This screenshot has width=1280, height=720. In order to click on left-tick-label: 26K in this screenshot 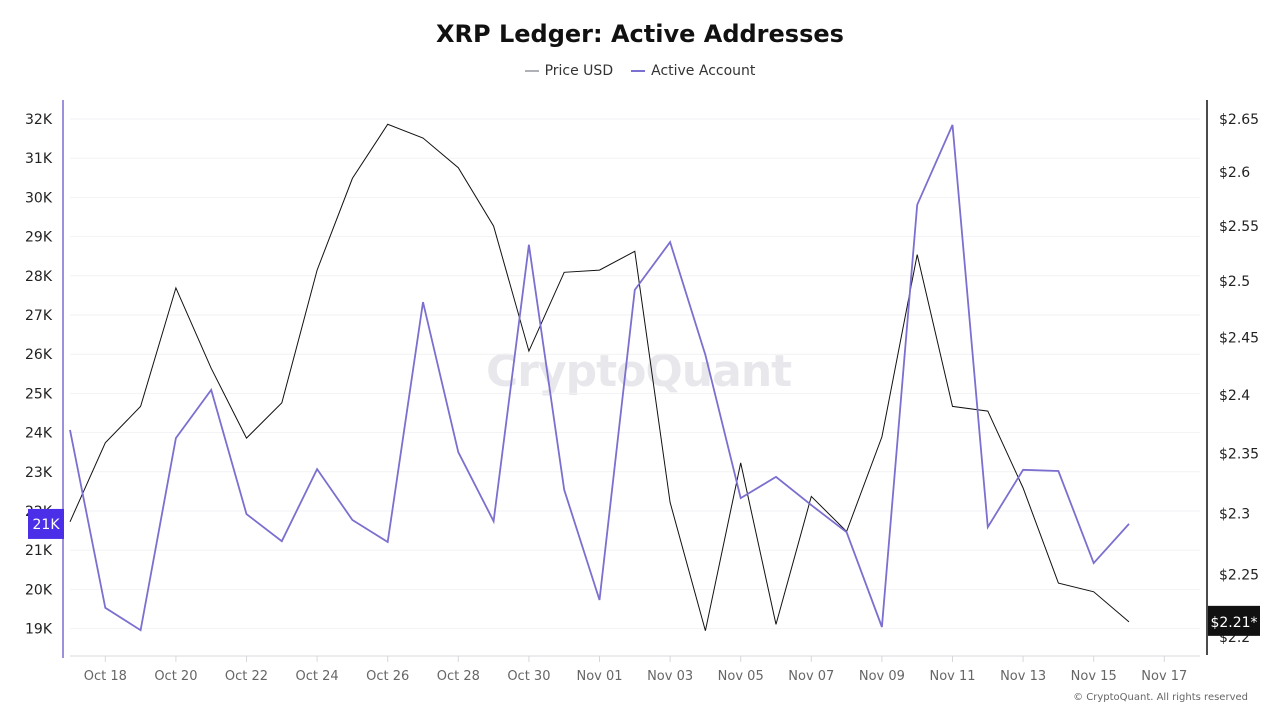, I will do `click(39, 355)`.